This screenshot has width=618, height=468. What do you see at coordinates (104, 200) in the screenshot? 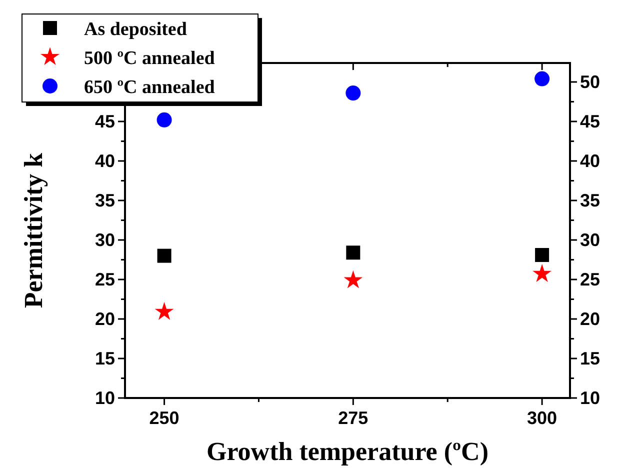
I see `y-tick-label: 35` at bounding box center [104, 200].